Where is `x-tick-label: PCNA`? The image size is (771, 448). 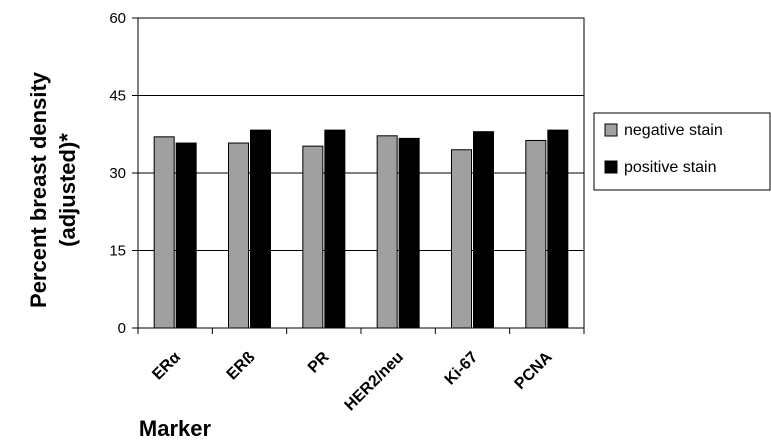
x-tick-label: PCNA is located at coordinates (534, 370).